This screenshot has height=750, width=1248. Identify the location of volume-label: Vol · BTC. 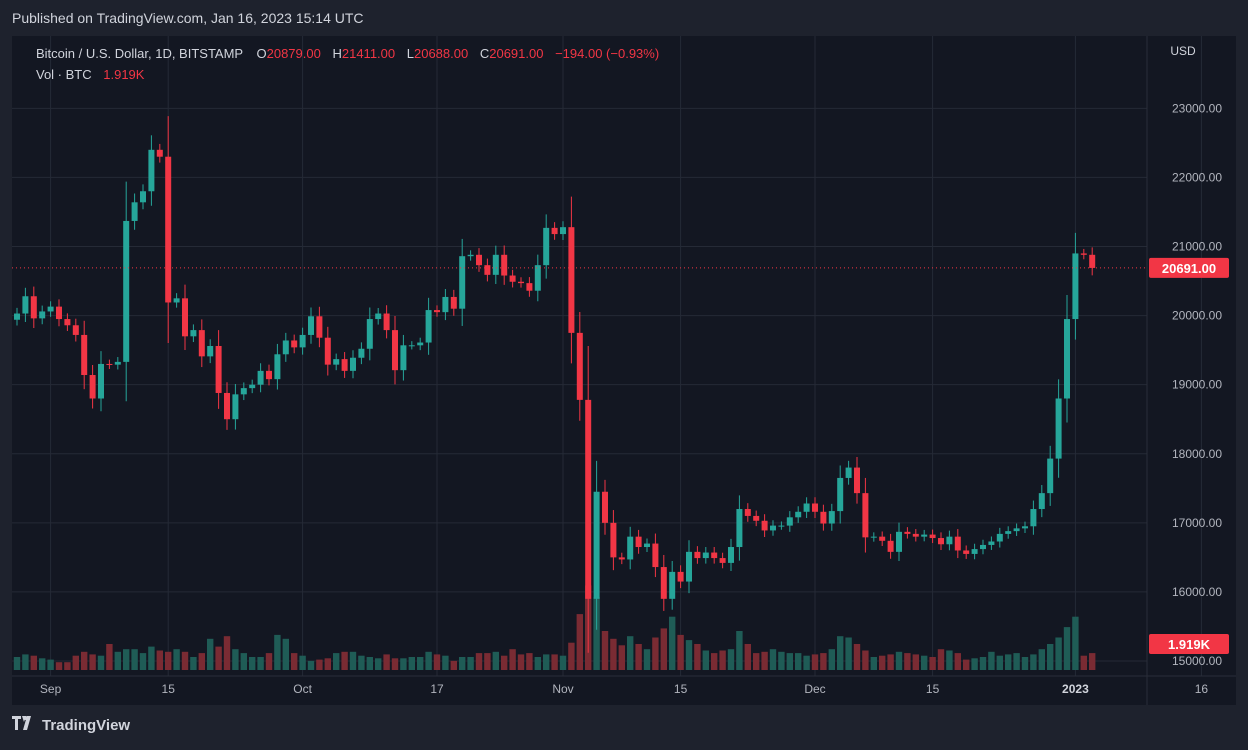
(64, 74).